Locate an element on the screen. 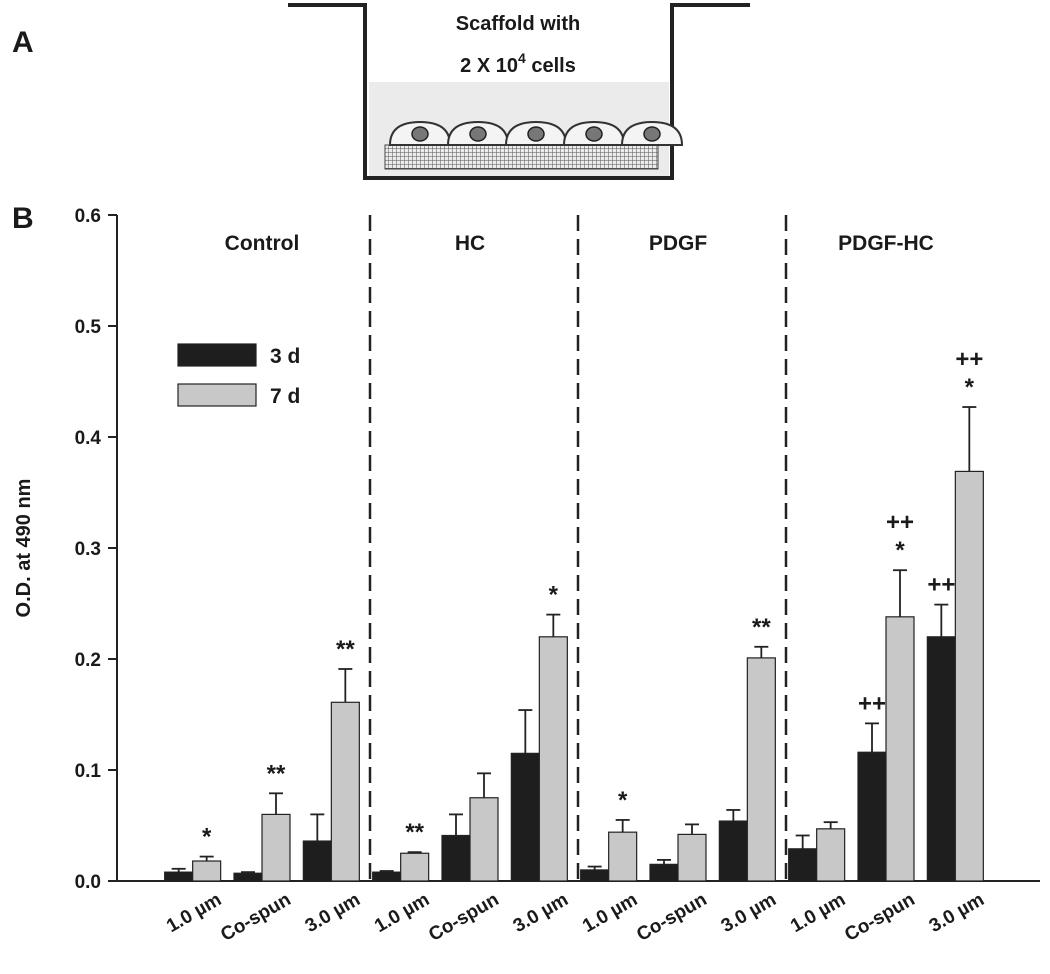 Image resolution: width=1050 pixels, height=974 pixels. diagram-text: 2 X 10 is located at coordinates (489, 66).